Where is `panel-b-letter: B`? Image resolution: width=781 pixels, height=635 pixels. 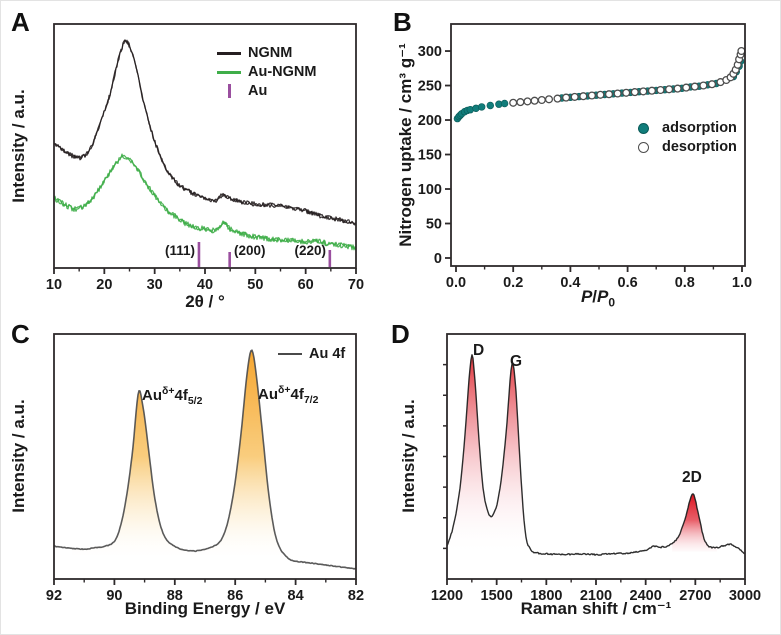 panel-b-letter: B is located at coordinates (402, 22).